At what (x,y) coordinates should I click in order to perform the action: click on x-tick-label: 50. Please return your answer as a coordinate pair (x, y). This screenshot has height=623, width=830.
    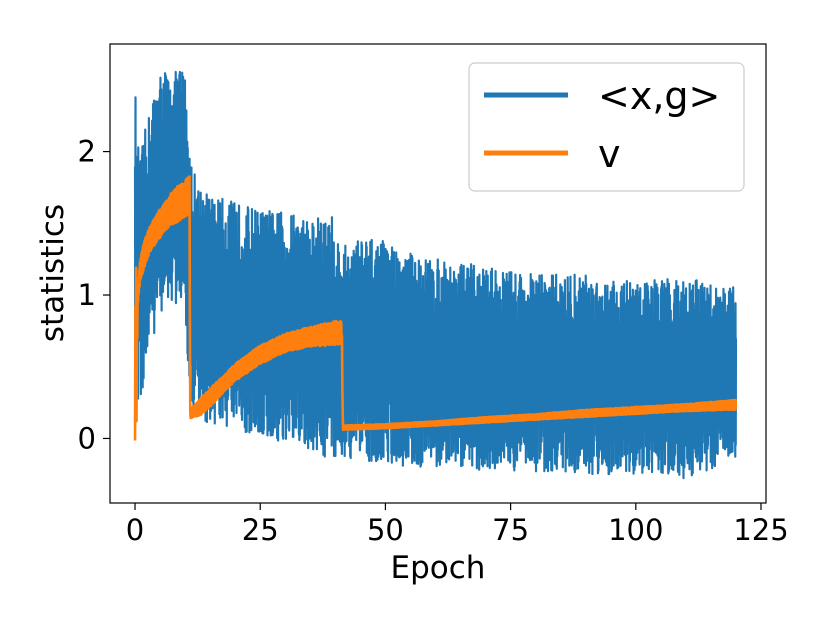
    Looking at the image, I should click on (385, 530).